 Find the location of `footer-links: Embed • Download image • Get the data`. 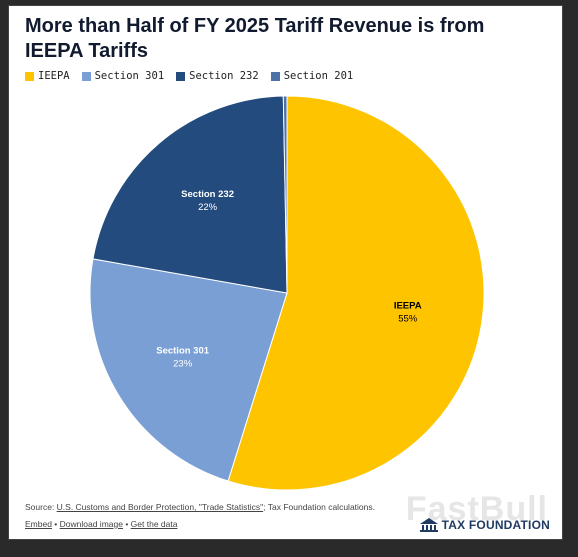

footer-links: Embed • Download image • Get the data is located at coordinates (101, 524).